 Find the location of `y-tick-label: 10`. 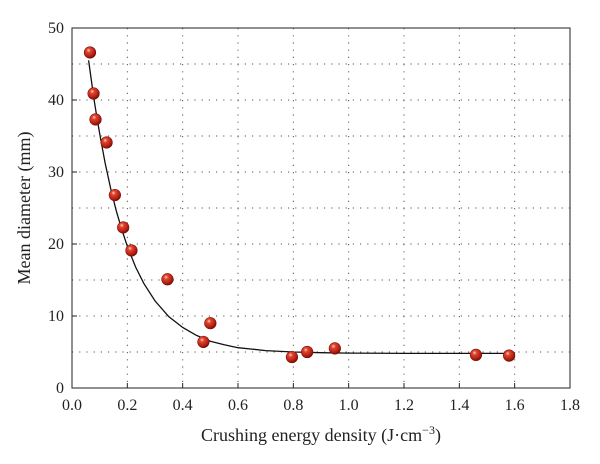

y-tick-label: 10 is located at coordinates (56, 316).